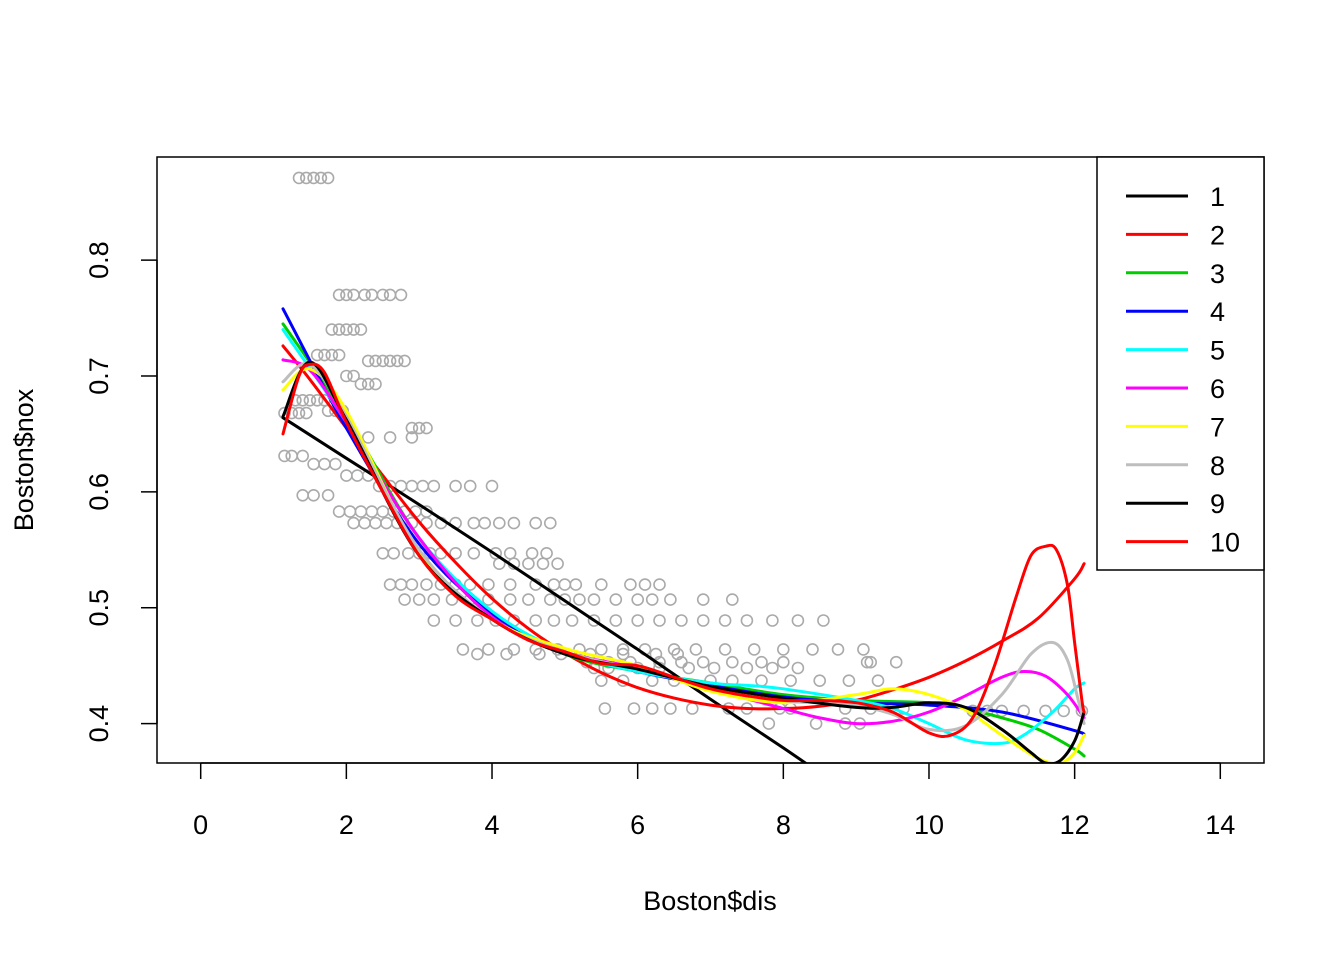  What do you see at coordinates (1220, 825) in the screenshot?
I see `x-tick-label: 14` at bounding box center [1220, 825].